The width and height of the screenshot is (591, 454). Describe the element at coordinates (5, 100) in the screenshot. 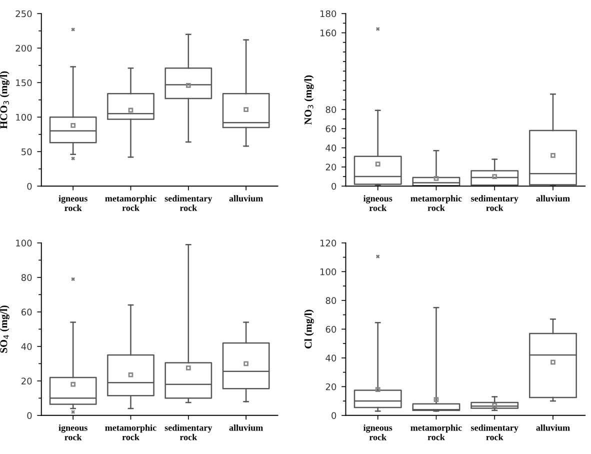

I see `y-axis-title: HCO$_{3}$ (mg/l)` at that location.